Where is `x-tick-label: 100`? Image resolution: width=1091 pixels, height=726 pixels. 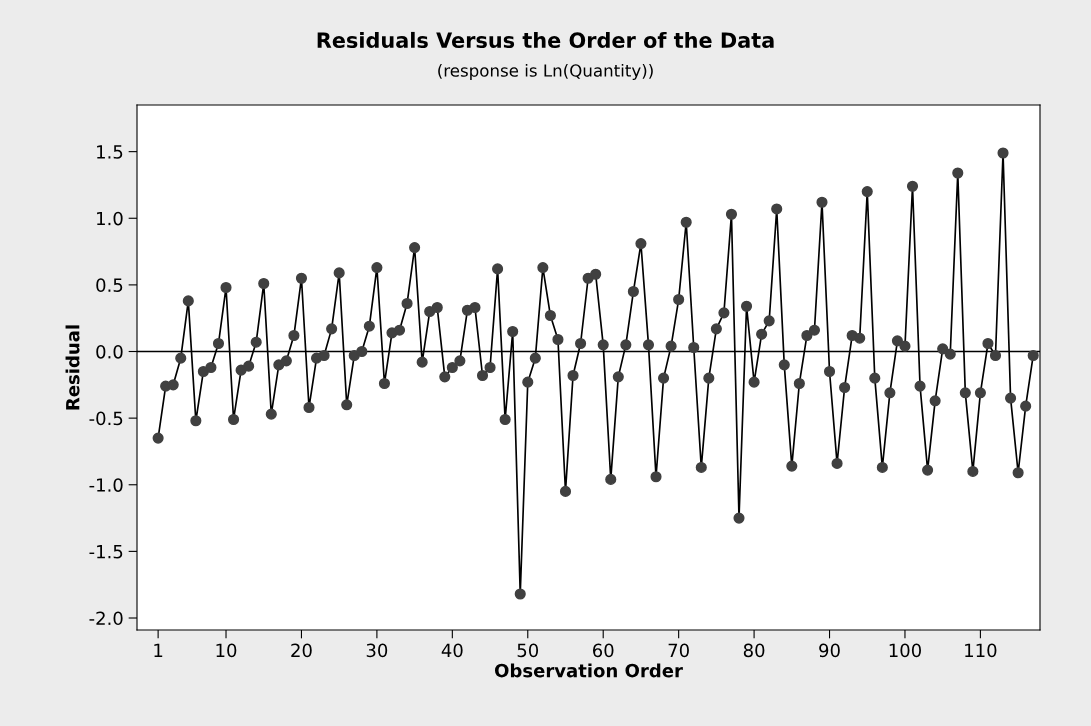 x-tick-label: 100 is located at coordinates (905, 650).